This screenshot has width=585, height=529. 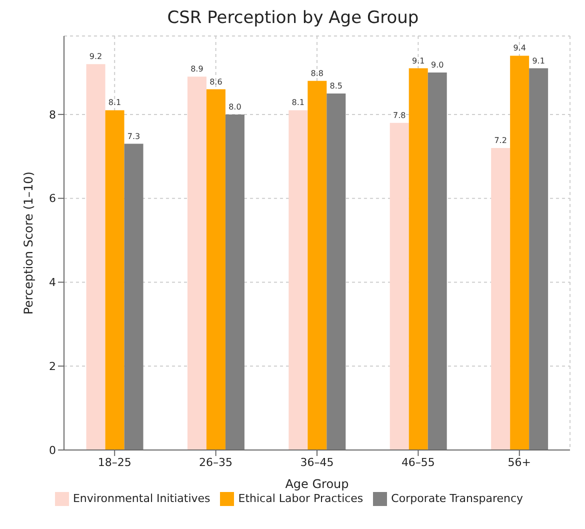 I want to click on legend-label: Ethical Labor Practices, so click(x=301, y=499).